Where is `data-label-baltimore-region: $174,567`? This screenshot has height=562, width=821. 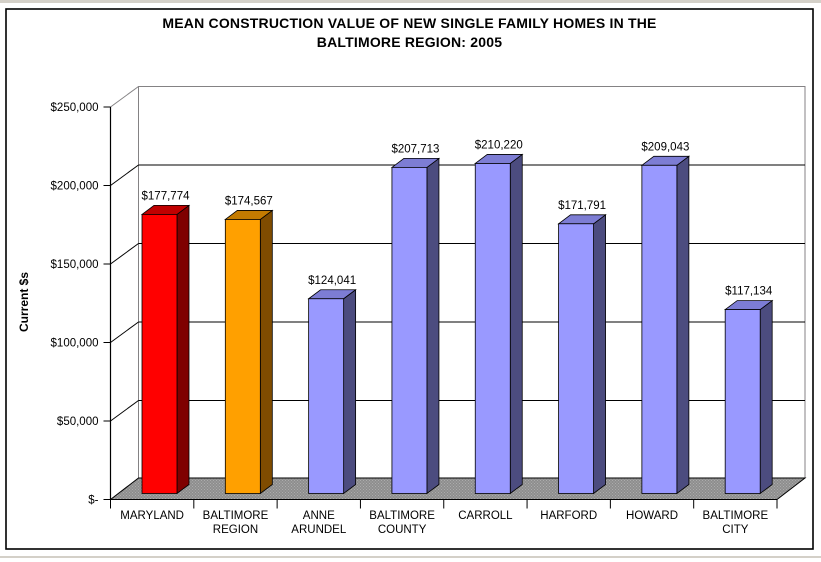
data-label-baltimore-region: $174,567 is located at coordinates (249, 201).